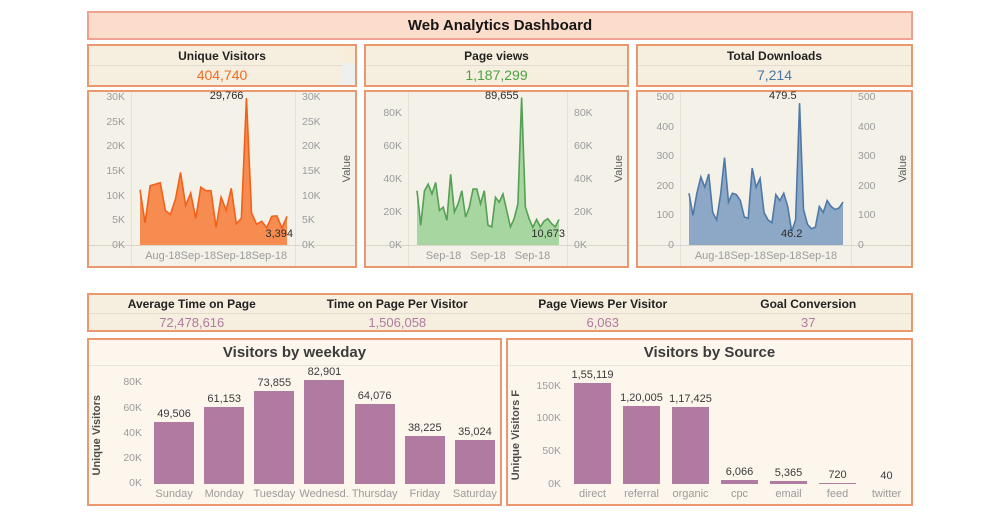  What do you see at coordinates (163, 256) in the screenshot?
I see `x-tick: Aug-18` at bounding box center [163, 256].